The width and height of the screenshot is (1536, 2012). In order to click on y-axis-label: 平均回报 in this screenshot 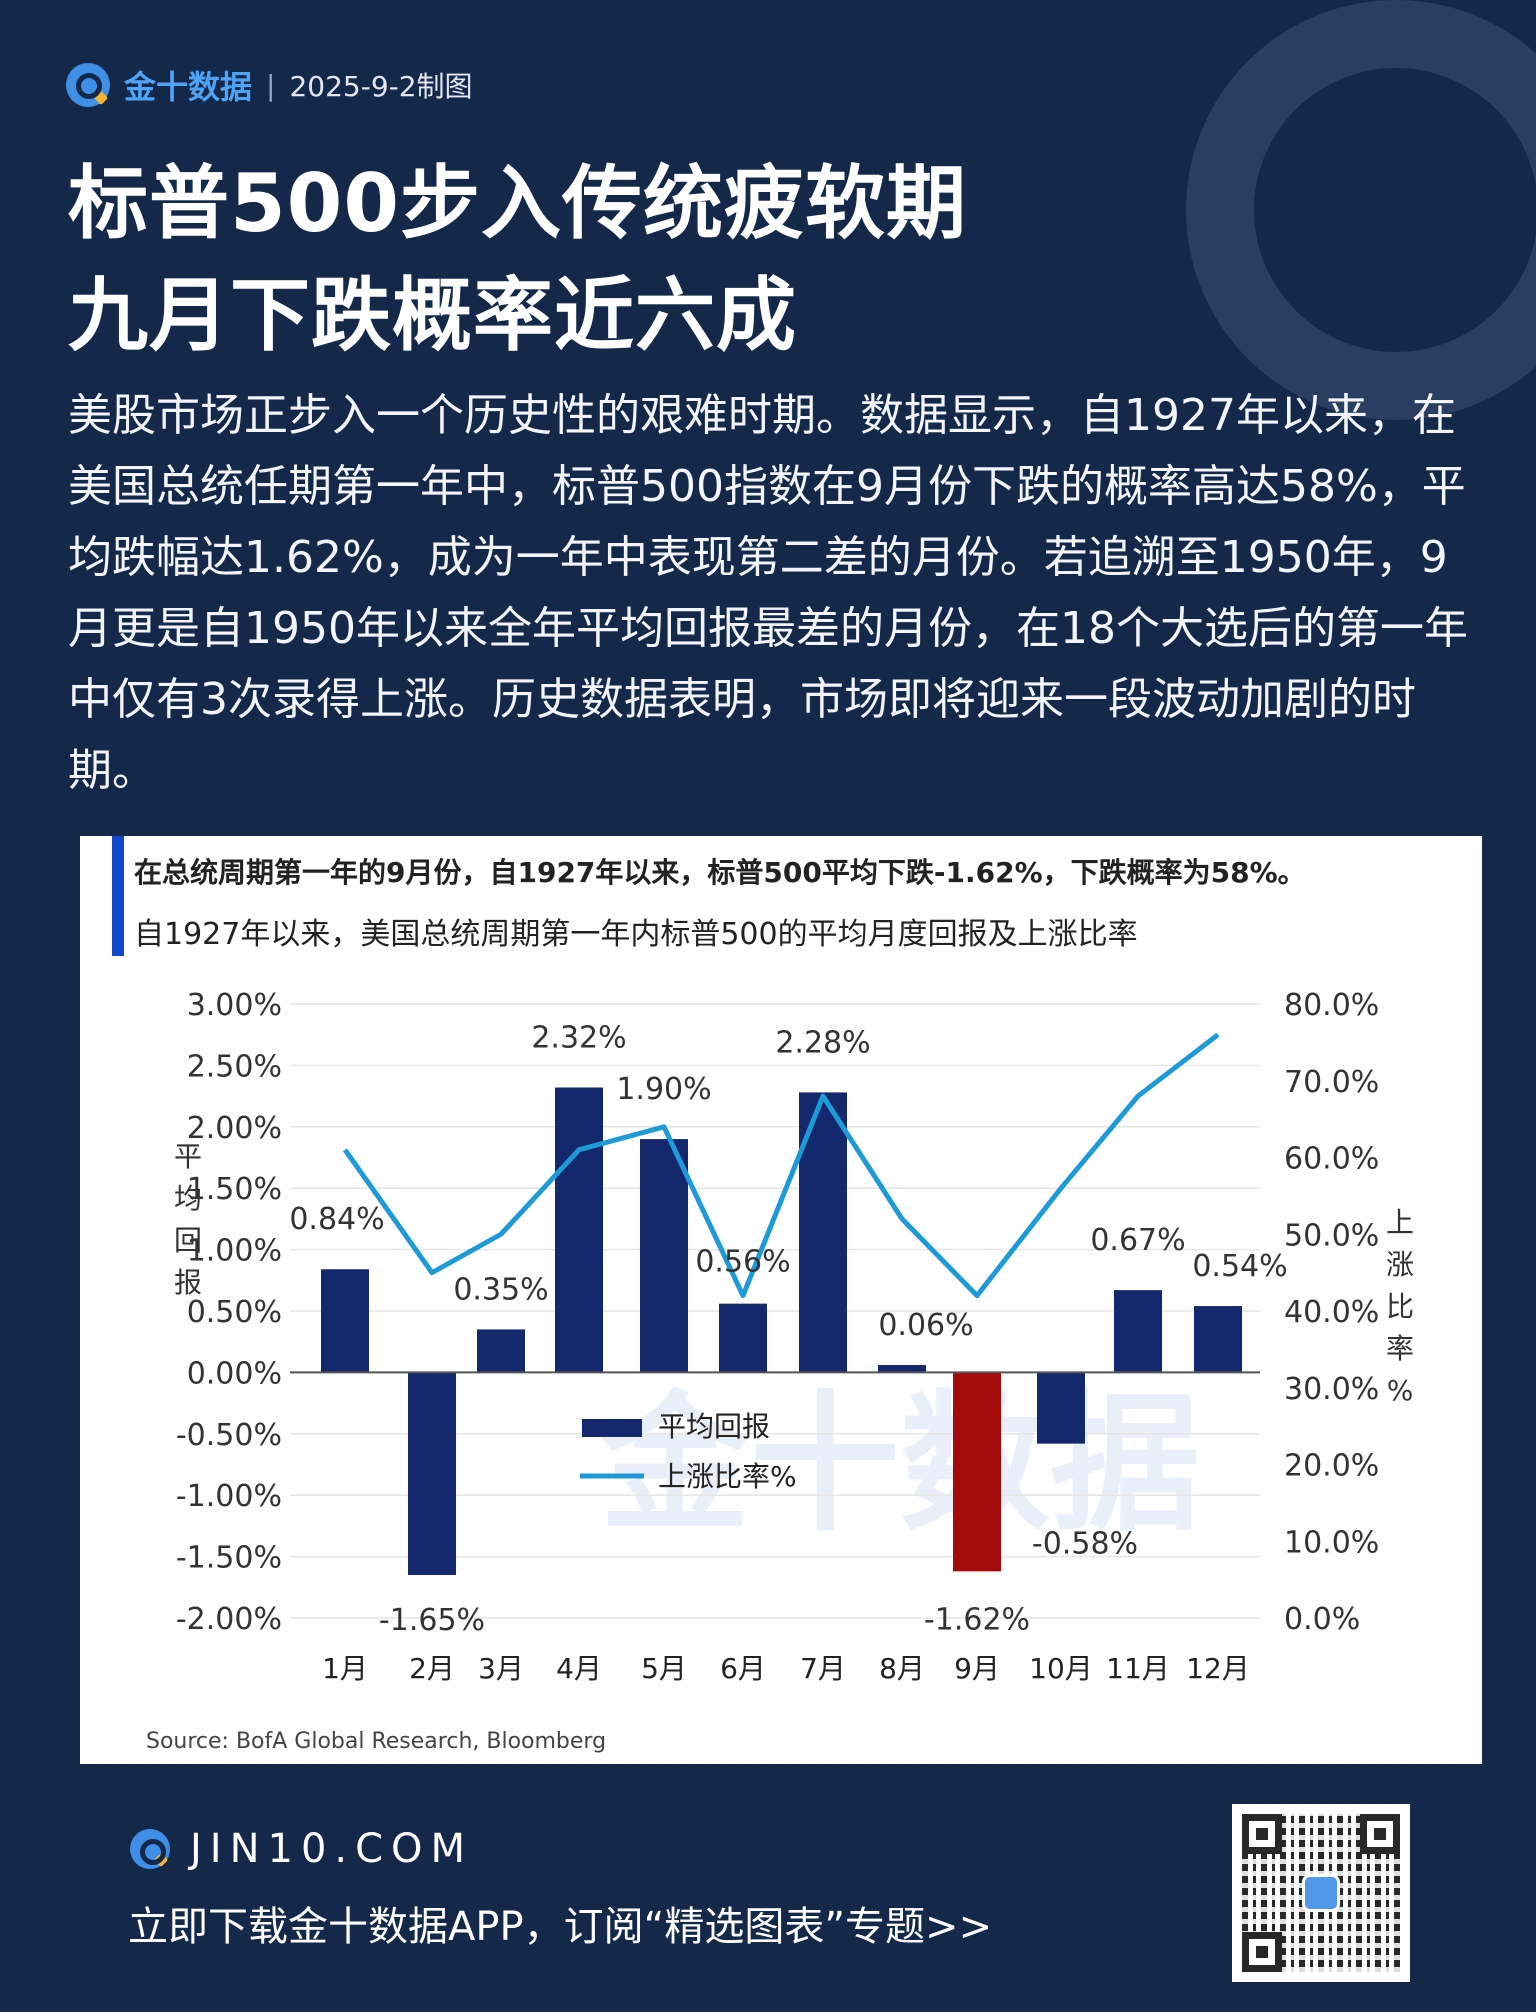, I will do `click(188, 1219)`.